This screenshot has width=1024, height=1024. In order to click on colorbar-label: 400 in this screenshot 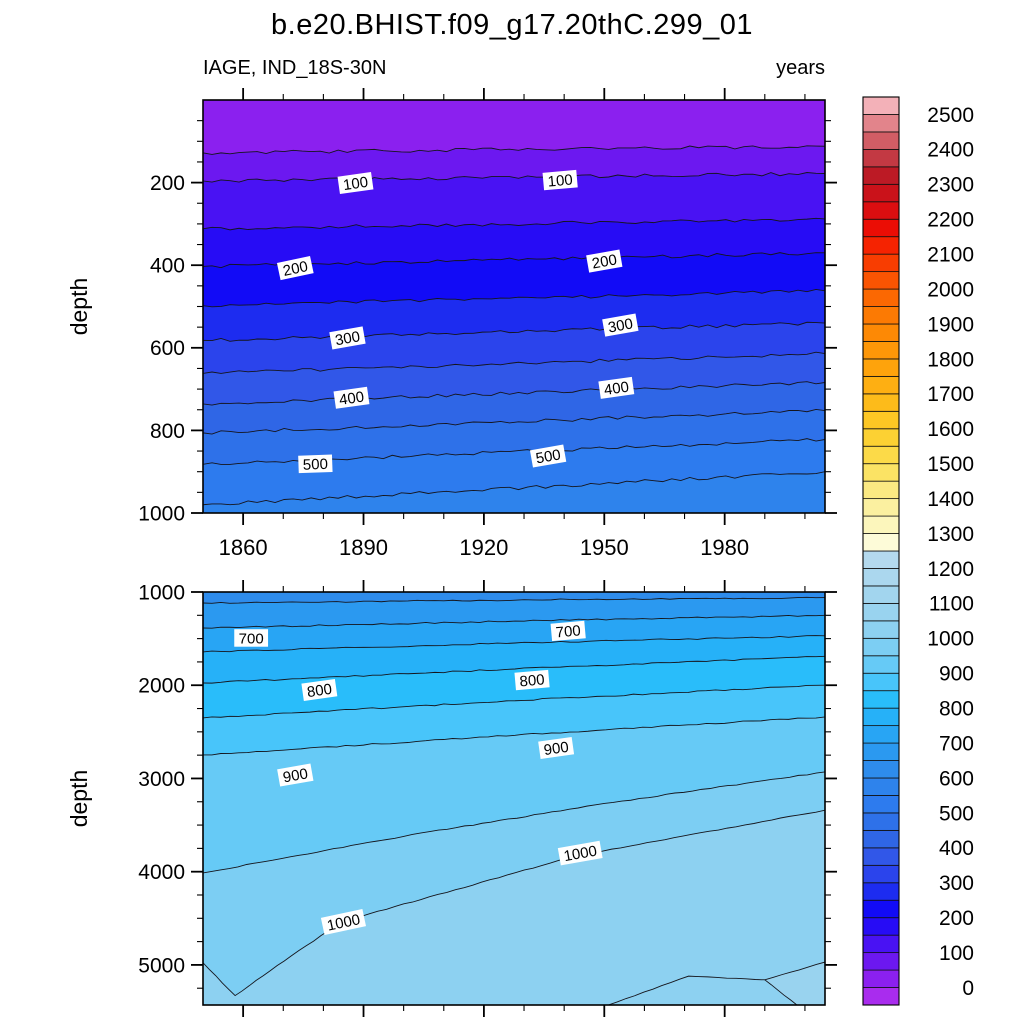, I will do `click(956, 848)`.